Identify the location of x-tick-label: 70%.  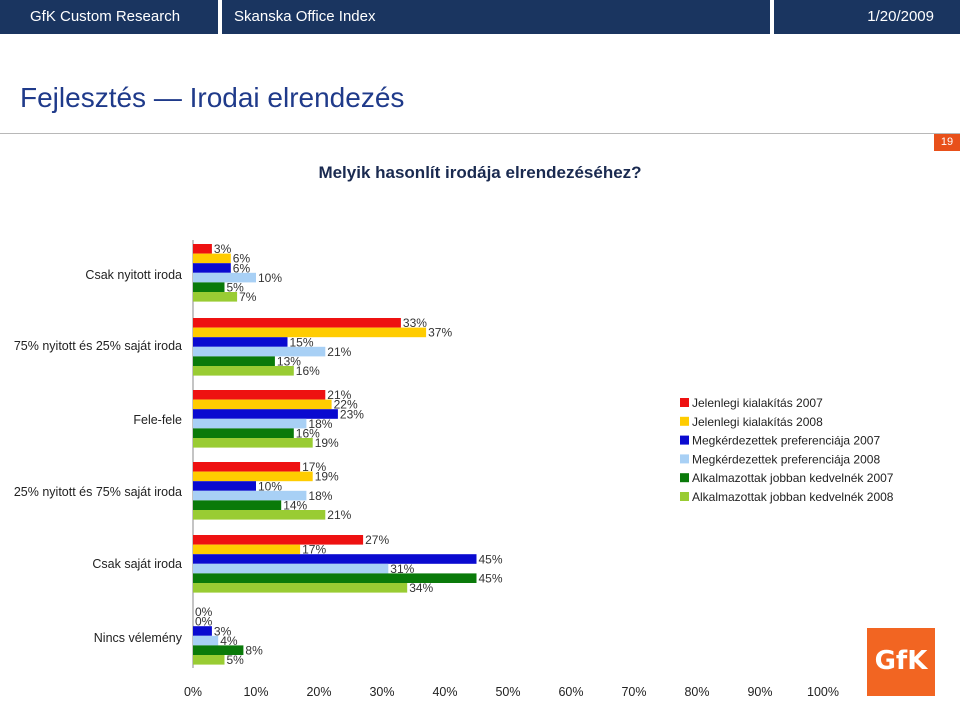
(633, 692).